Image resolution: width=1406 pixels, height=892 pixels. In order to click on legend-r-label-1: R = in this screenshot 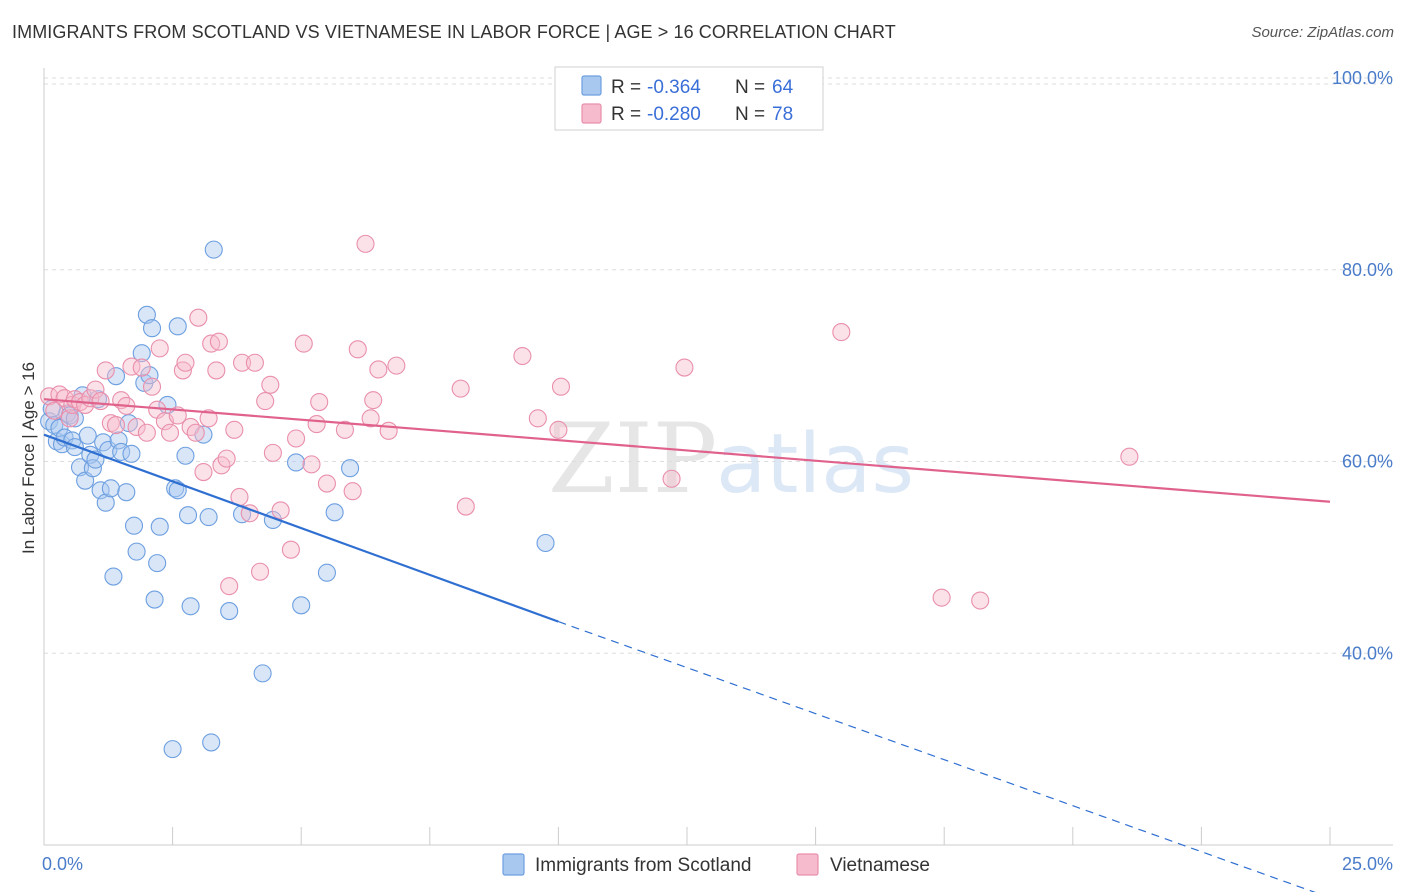, I will do `click(626, 87)`.